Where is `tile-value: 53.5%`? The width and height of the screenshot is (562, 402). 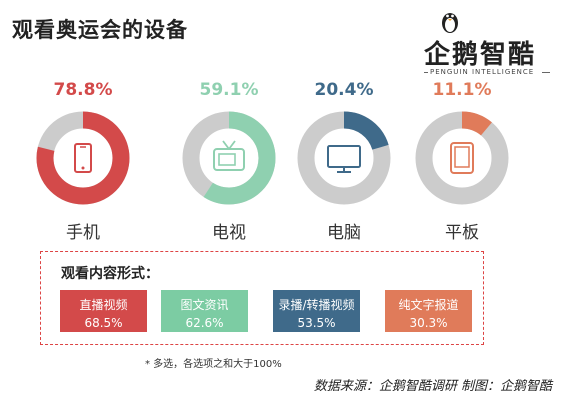 tile-value: 53.5% is located at coordinates (316, 323).